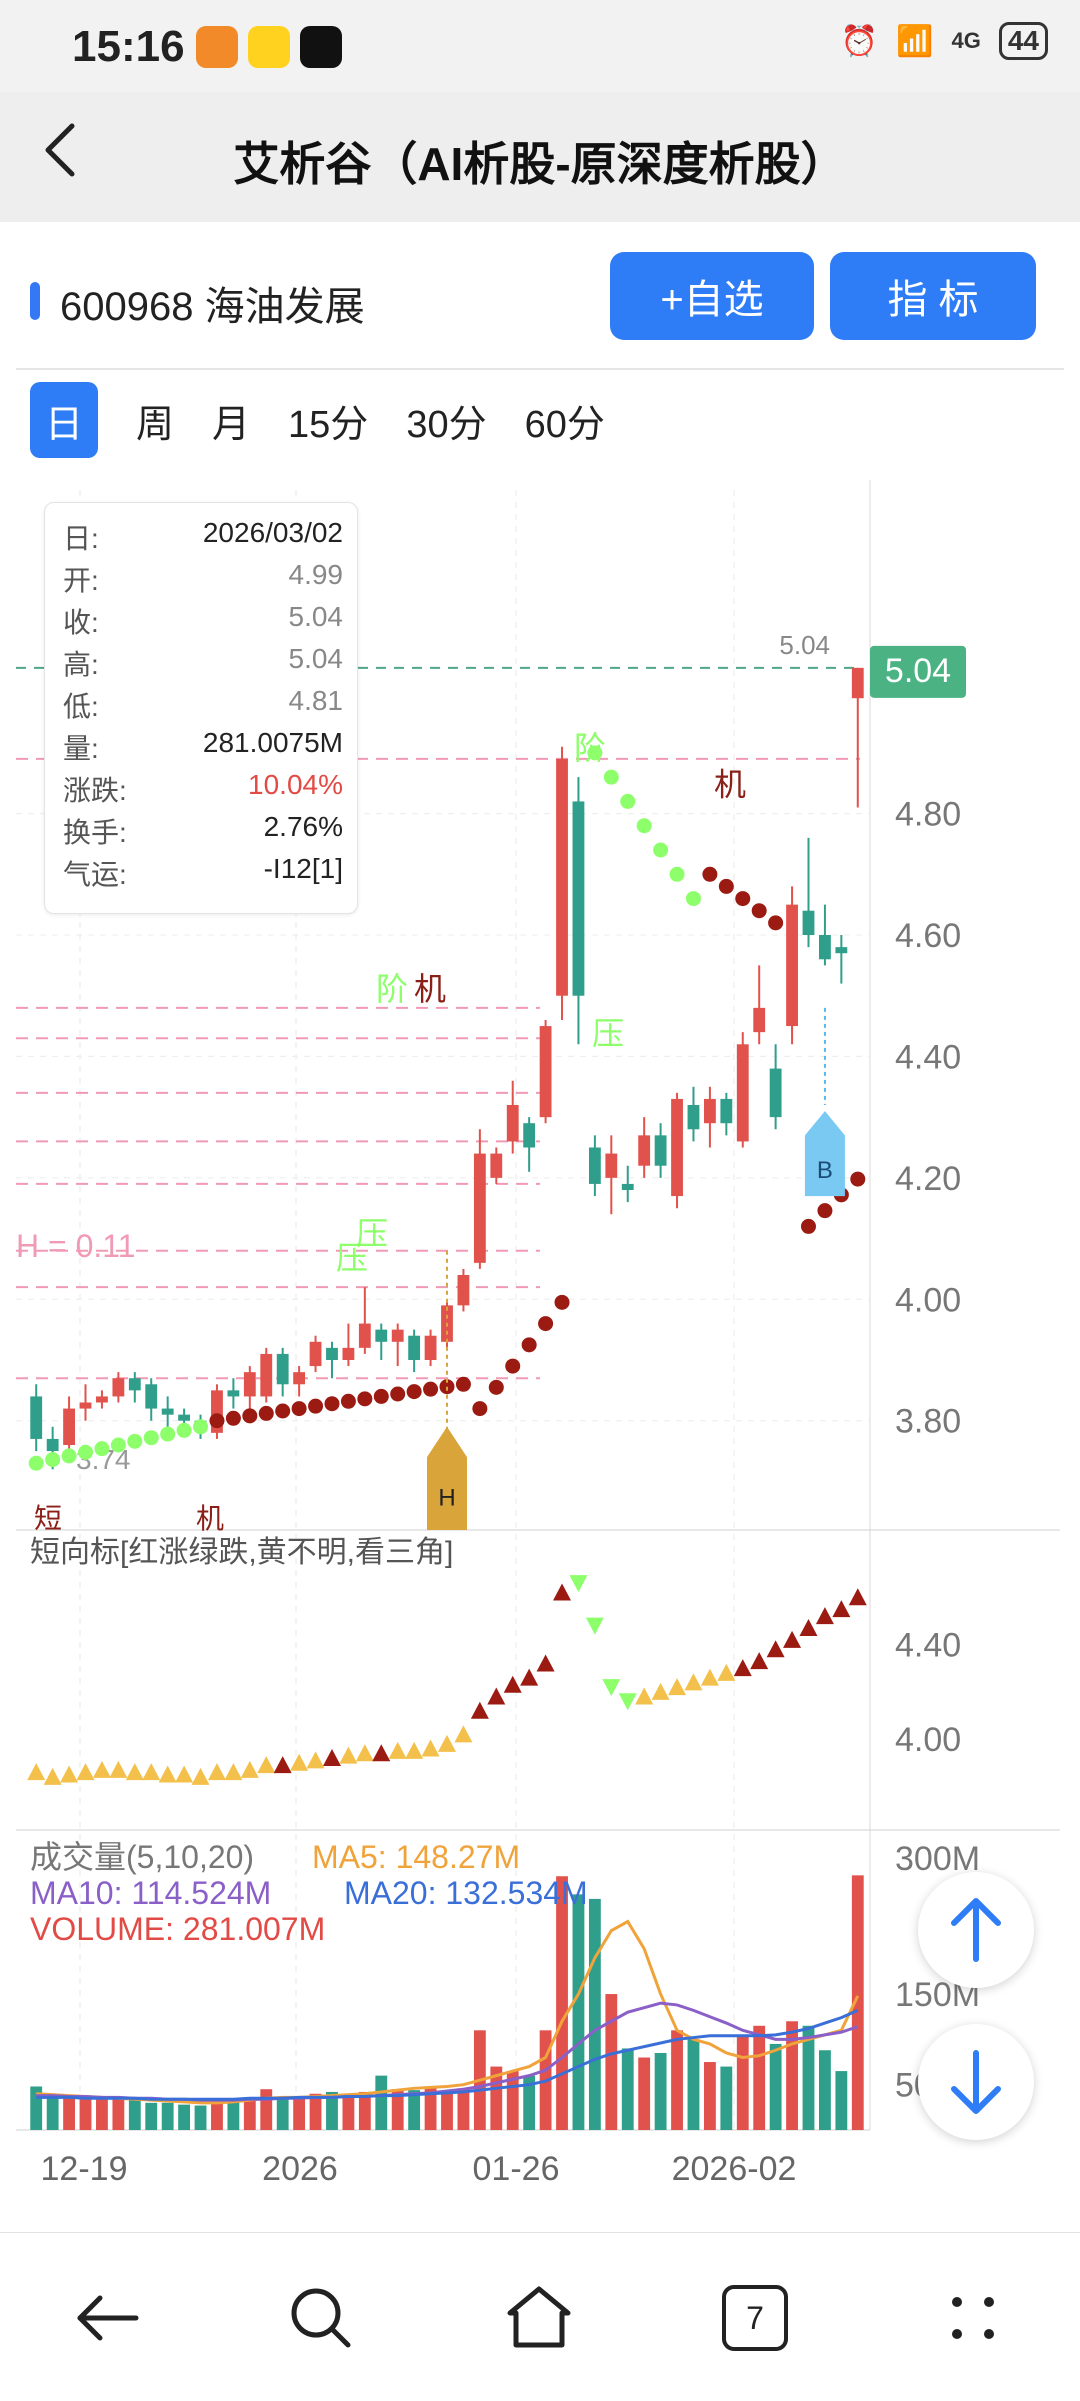  What do you see at coordinates (107, 2318) in the screenshot?
I see `nav-back-icon` at bounding box center [107, 2318].